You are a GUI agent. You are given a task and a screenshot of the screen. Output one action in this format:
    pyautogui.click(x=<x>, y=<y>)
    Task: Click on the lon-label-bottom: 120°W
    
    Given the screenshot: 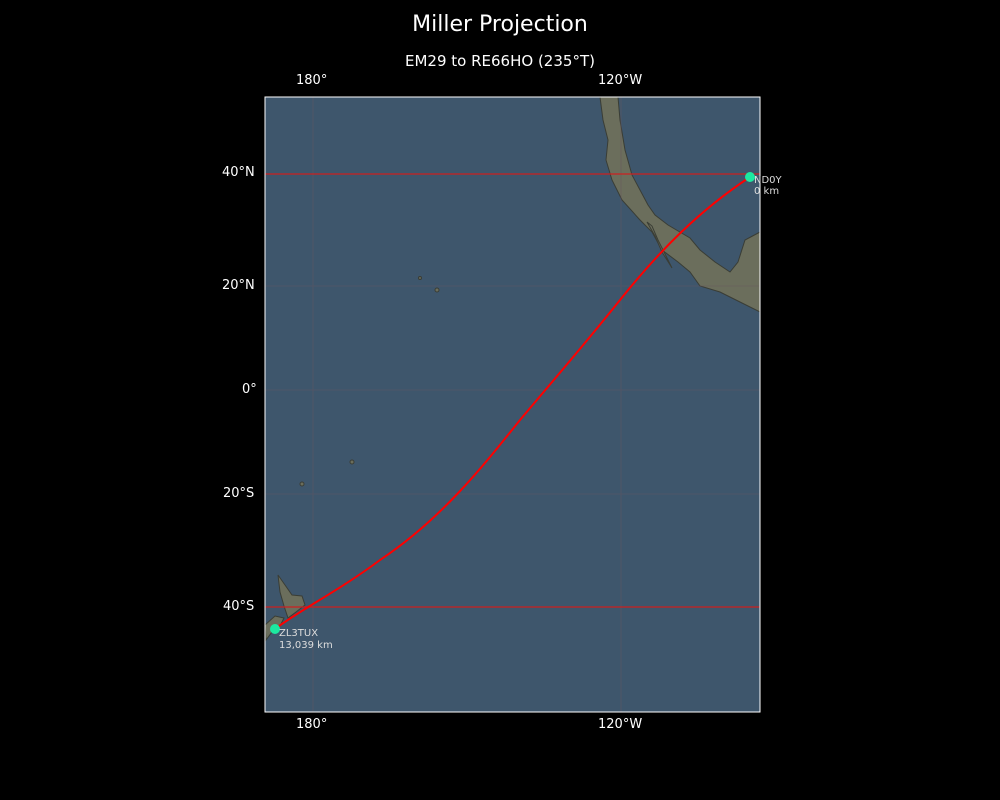 What is the action you would take?
    pyautogui.click(x=620, y=724)
    